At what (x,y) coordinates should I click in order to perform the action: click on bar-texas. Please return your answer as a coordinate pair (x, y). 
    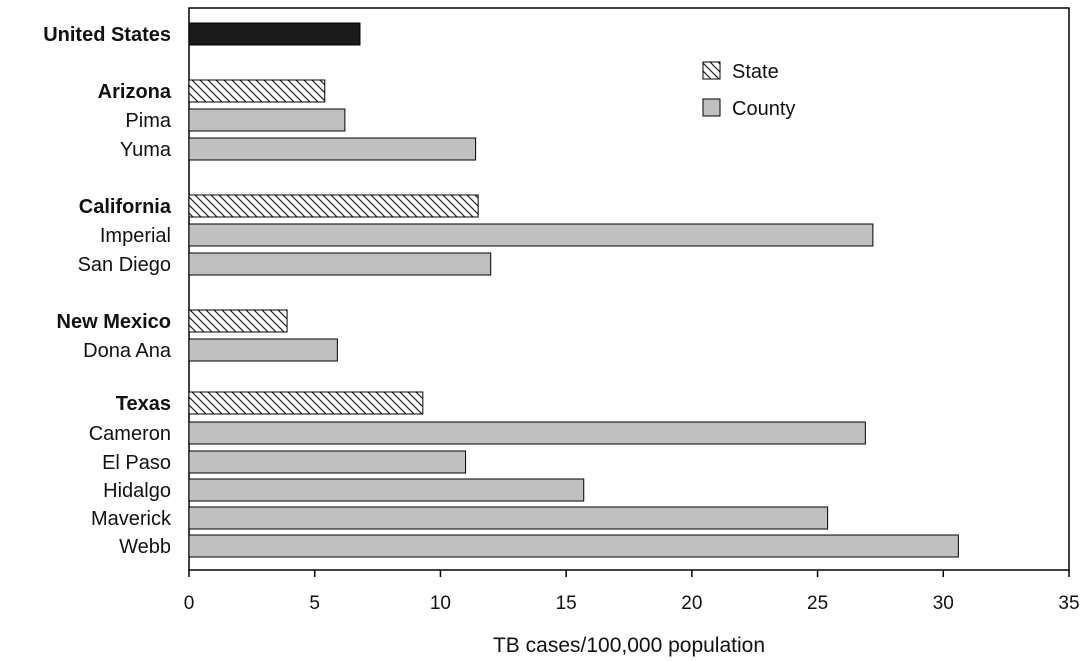
    Looking at the image, I should click on (306, 403).